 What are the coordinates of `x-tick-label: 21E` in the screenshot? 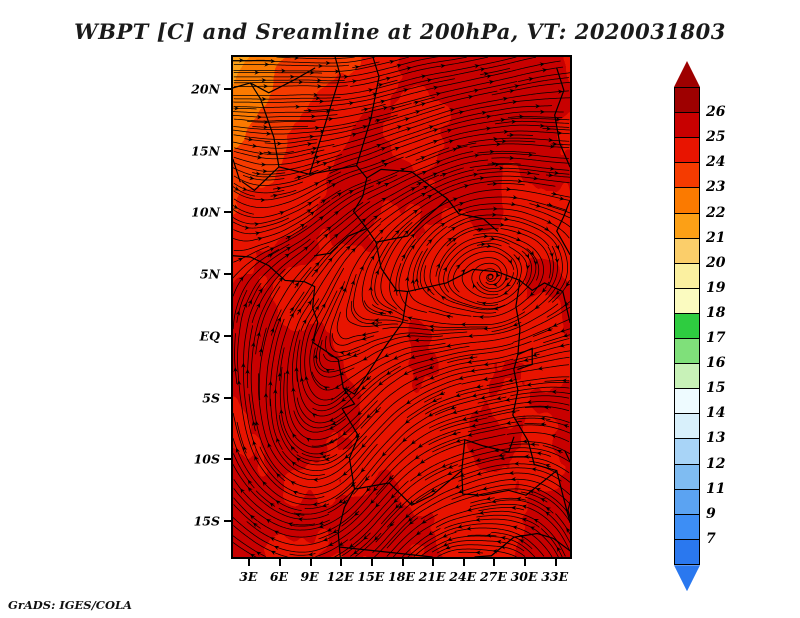 It's located at (432, 576).